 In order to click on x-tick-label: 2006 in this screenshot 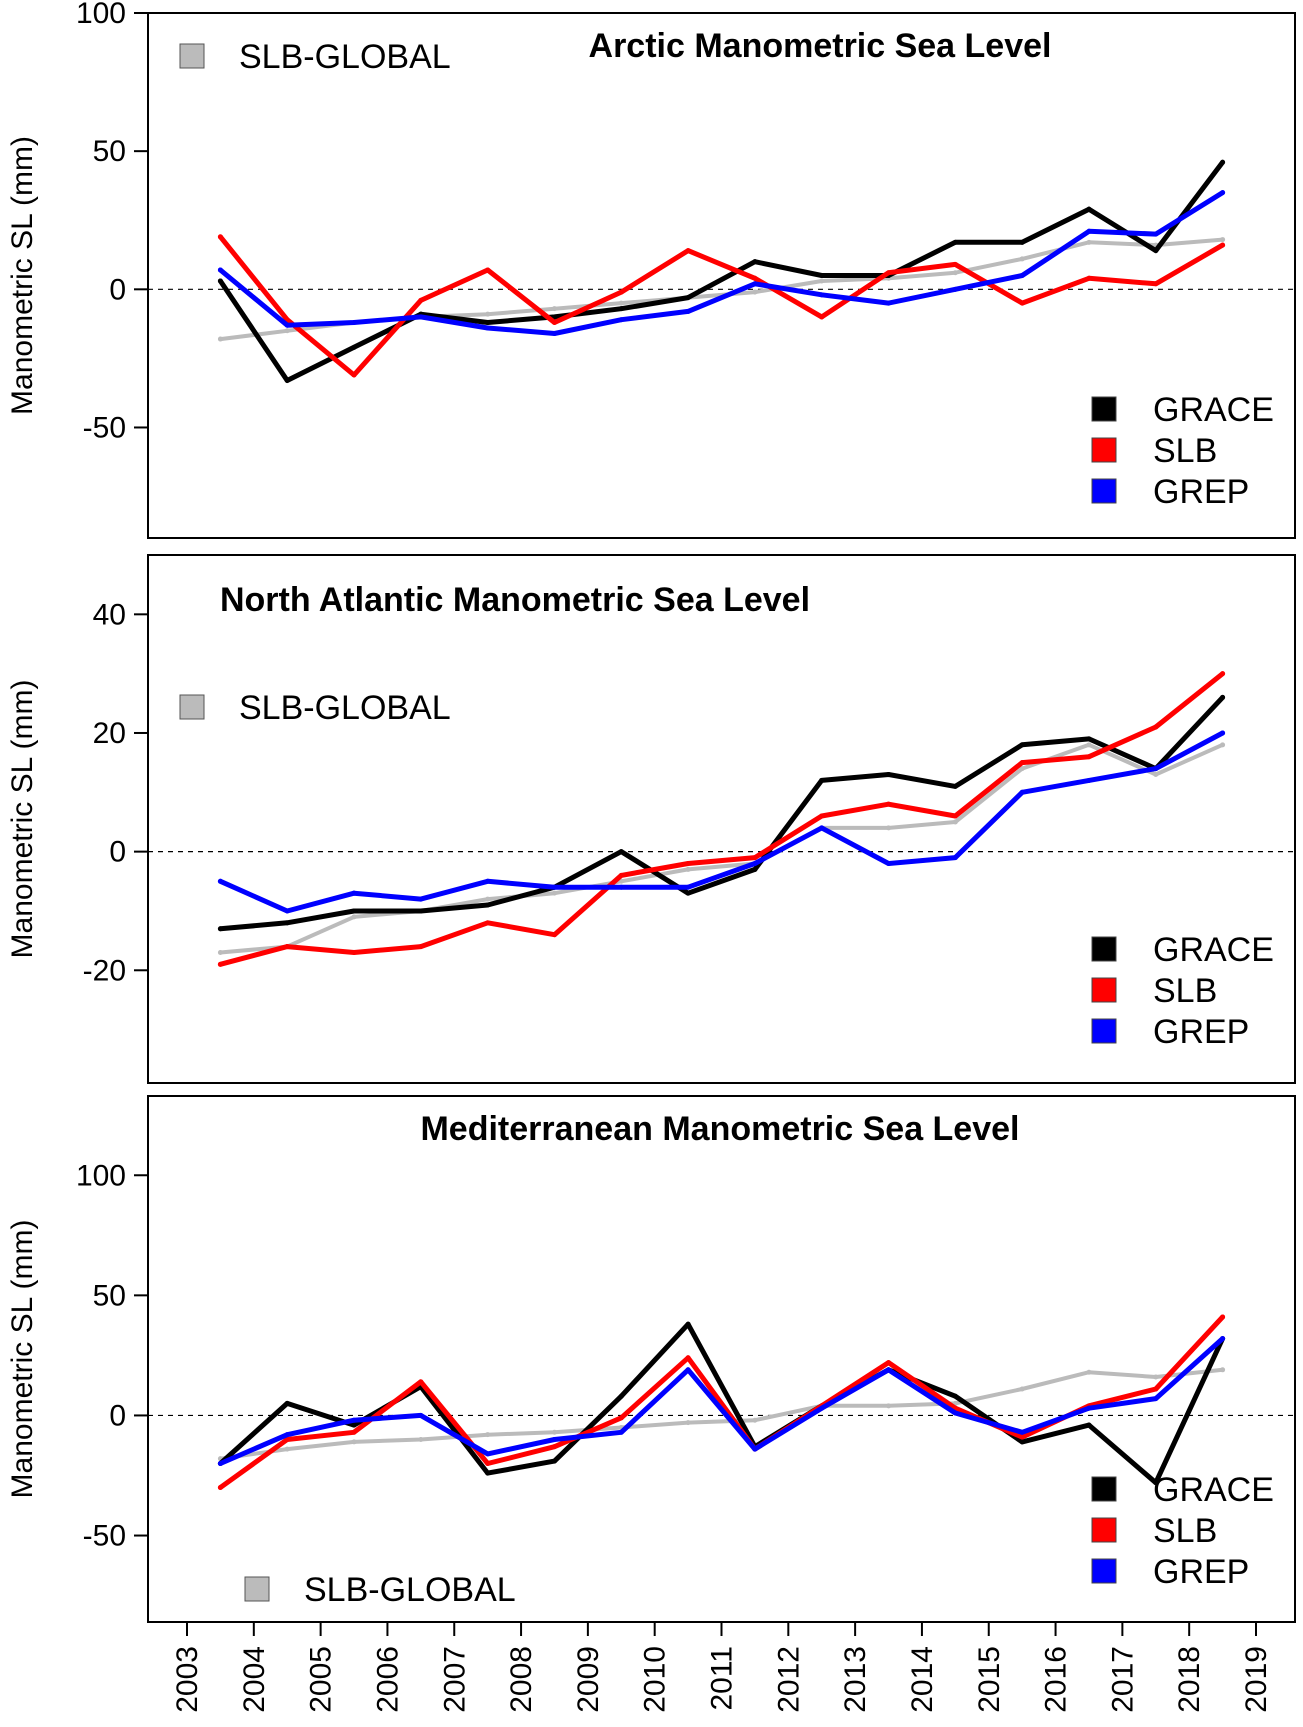, I will do `click(387, 1679)`.